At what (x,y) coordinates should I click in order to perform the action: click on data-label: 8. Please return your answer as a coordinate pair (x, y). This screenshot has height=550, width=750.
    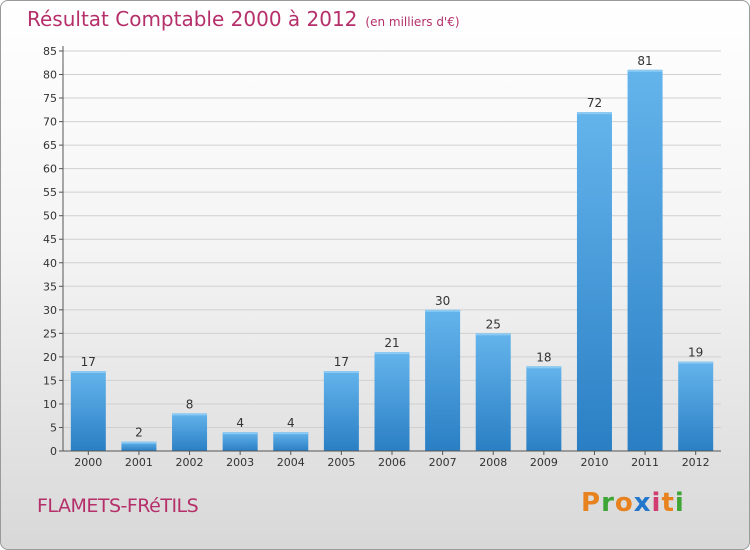
    Looking at the image, I should click on (190, 404).